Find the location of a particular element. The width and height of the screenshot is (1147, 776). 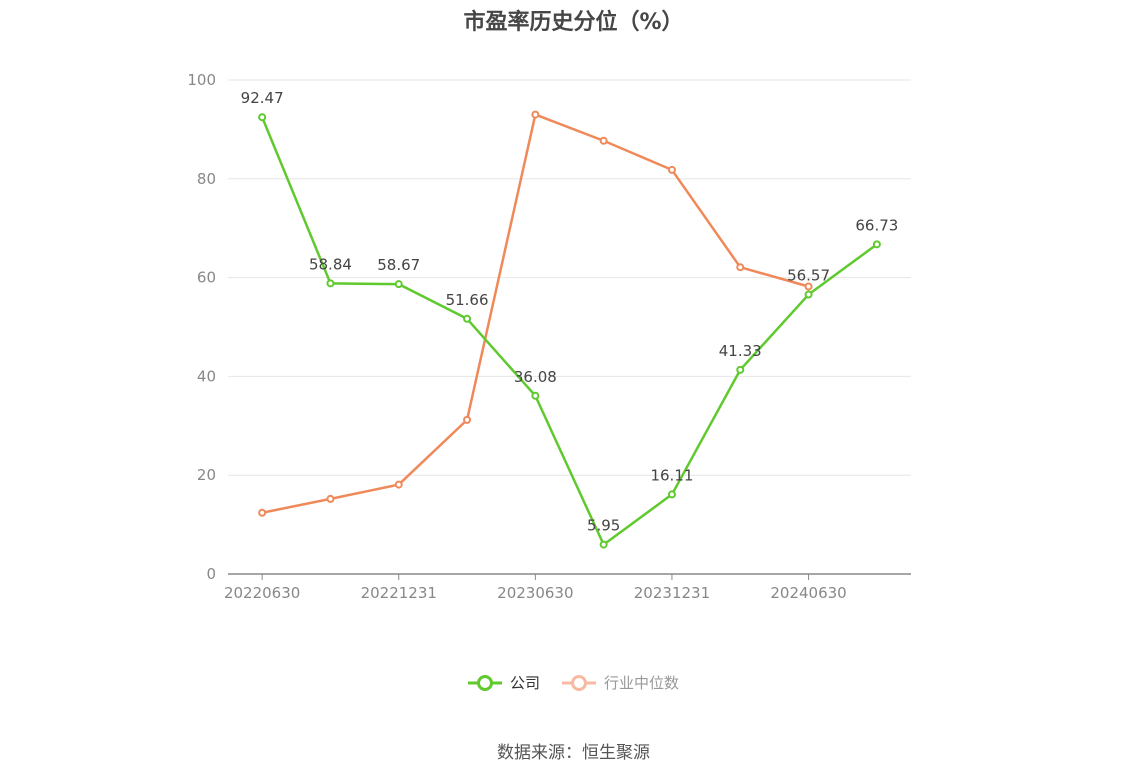

data-label: 16.11 is located at coordinates (671, 475).